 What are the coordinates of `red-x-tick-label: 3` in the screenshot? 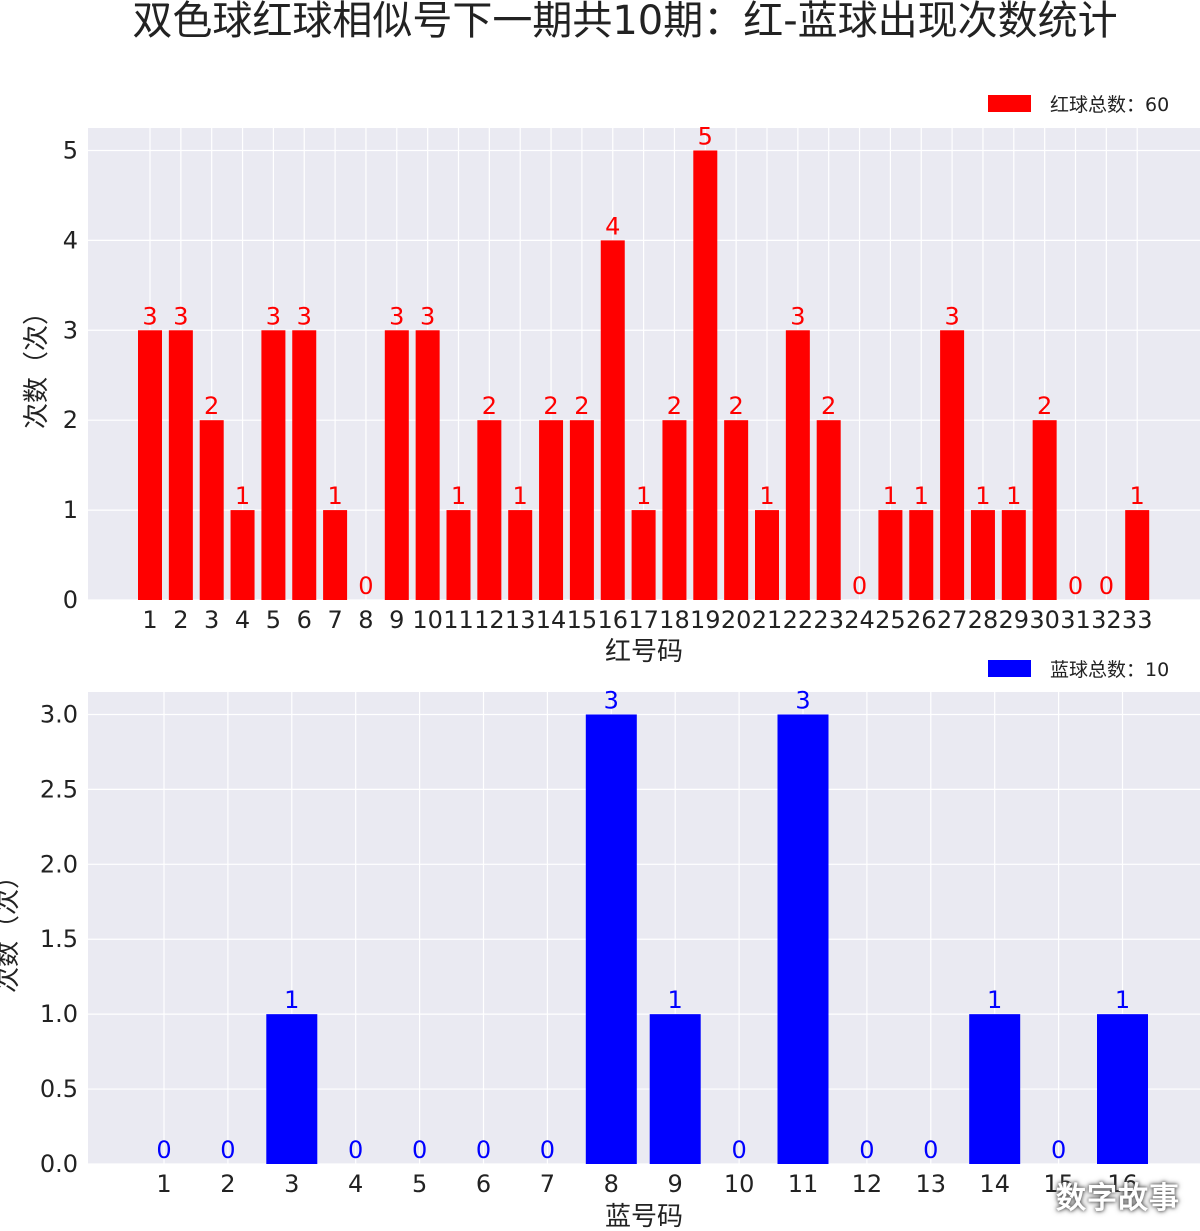 It's located at (211, 620).